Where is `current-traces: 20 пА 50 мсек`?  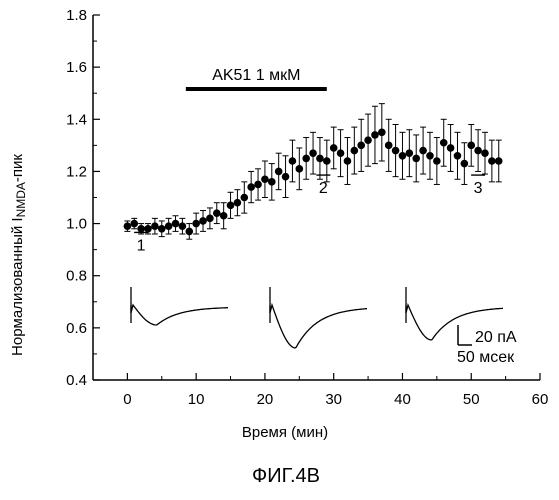
current-traces: 20 пА 50 мсек is located at coordinates (324, 326).